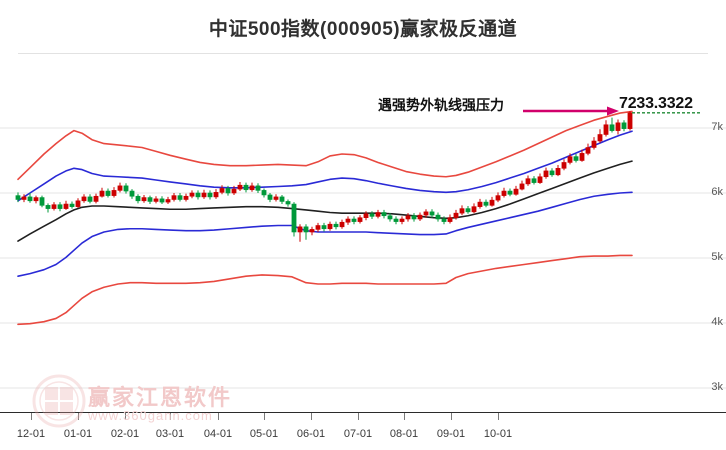  I want to click on x-axis-line, so click(363, 412).